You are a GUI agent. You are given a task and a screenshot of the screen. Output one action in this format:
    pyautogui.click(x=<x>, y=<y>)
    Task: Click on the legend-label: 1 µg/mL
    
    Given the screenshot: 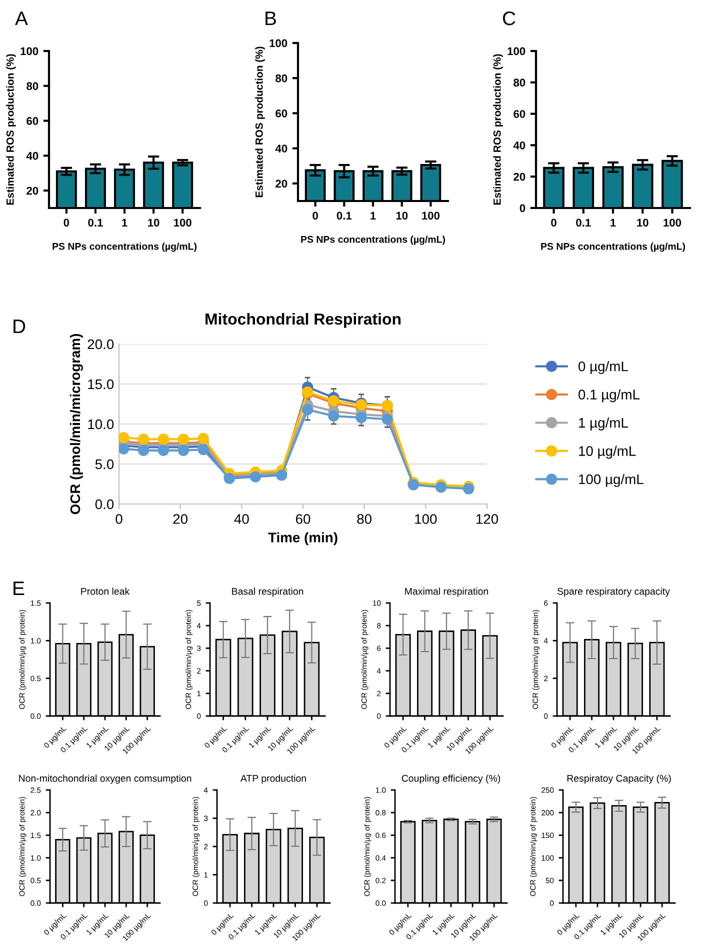 What is the action you would take?
    pyautogui.click(x=603, y=424)
    